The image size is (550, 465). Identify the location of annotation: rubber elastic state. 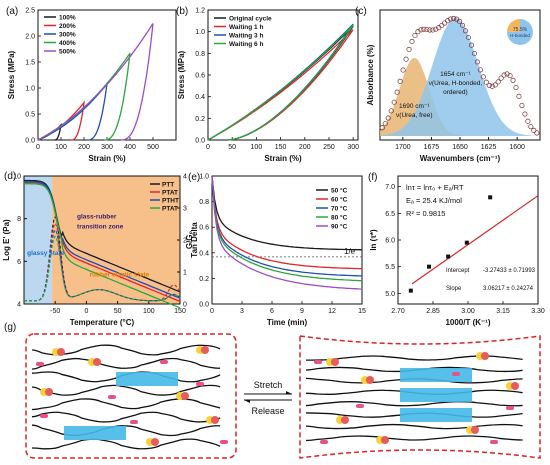
(120, 274).